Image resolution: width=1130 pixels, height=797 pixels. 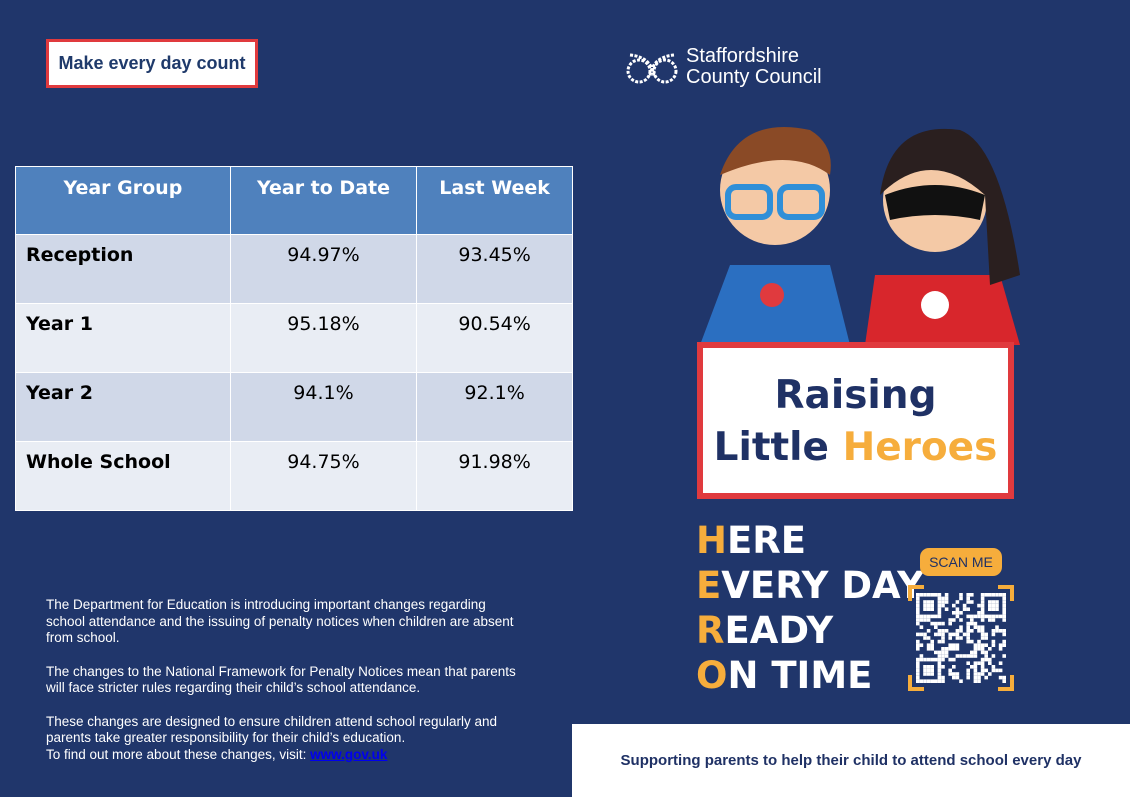 I want to click on table-row: Year 2 94.1% 92.1%, so click(x=294, y=407).